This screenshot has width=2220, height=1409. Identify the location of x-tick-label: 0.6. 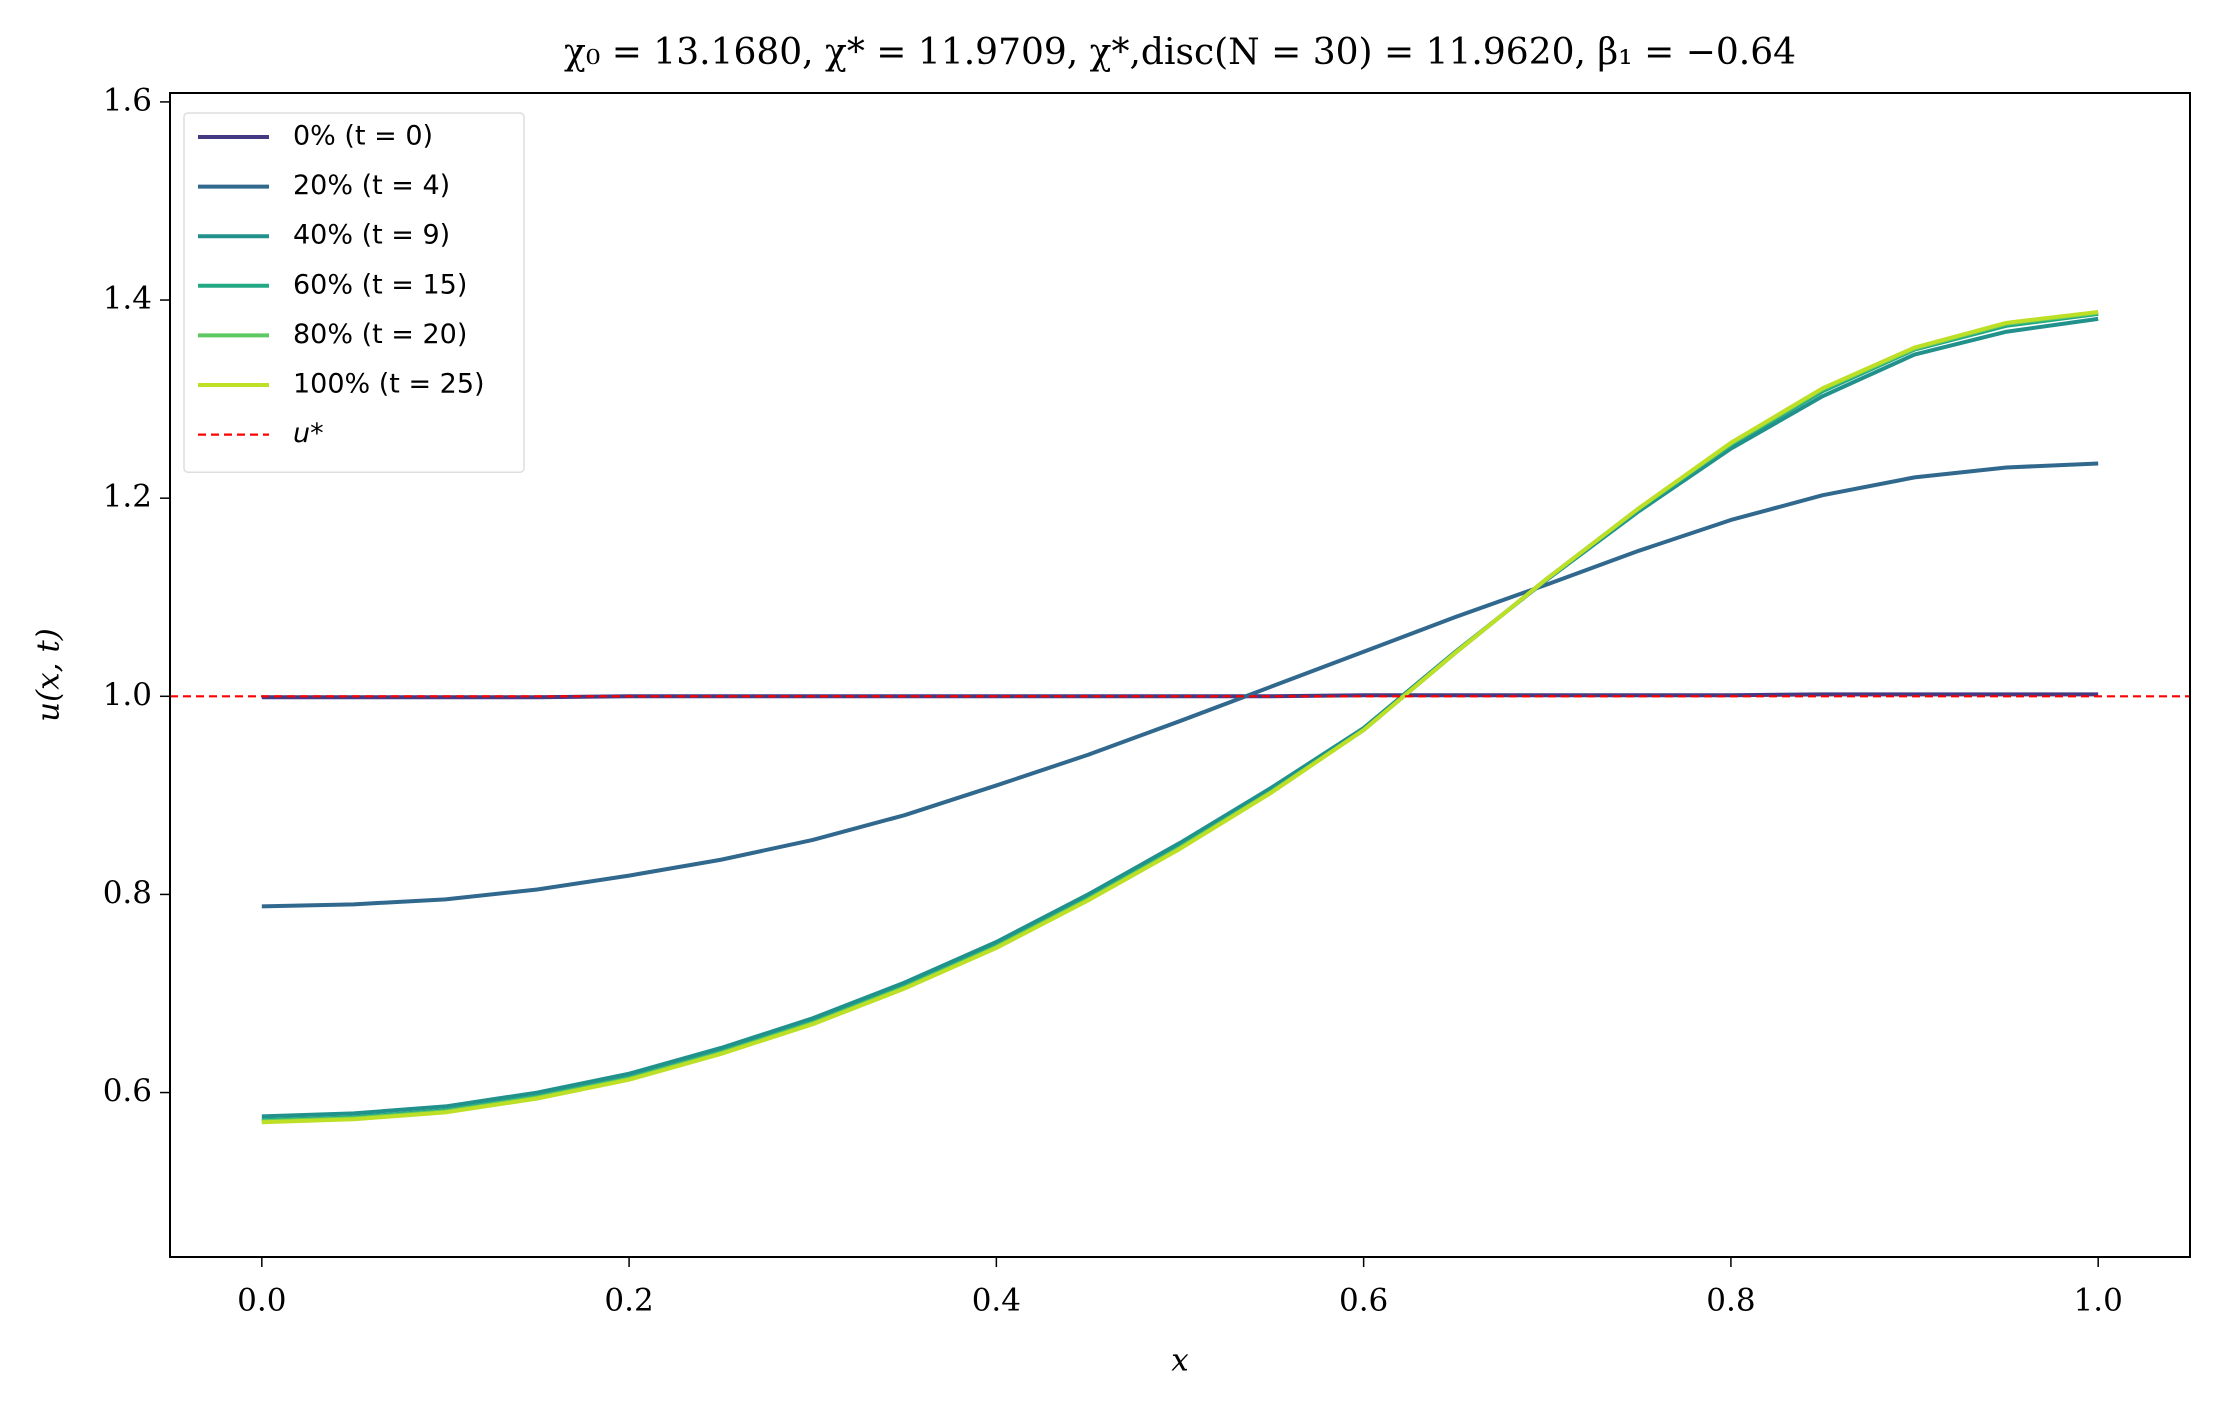
(1363, 1301).